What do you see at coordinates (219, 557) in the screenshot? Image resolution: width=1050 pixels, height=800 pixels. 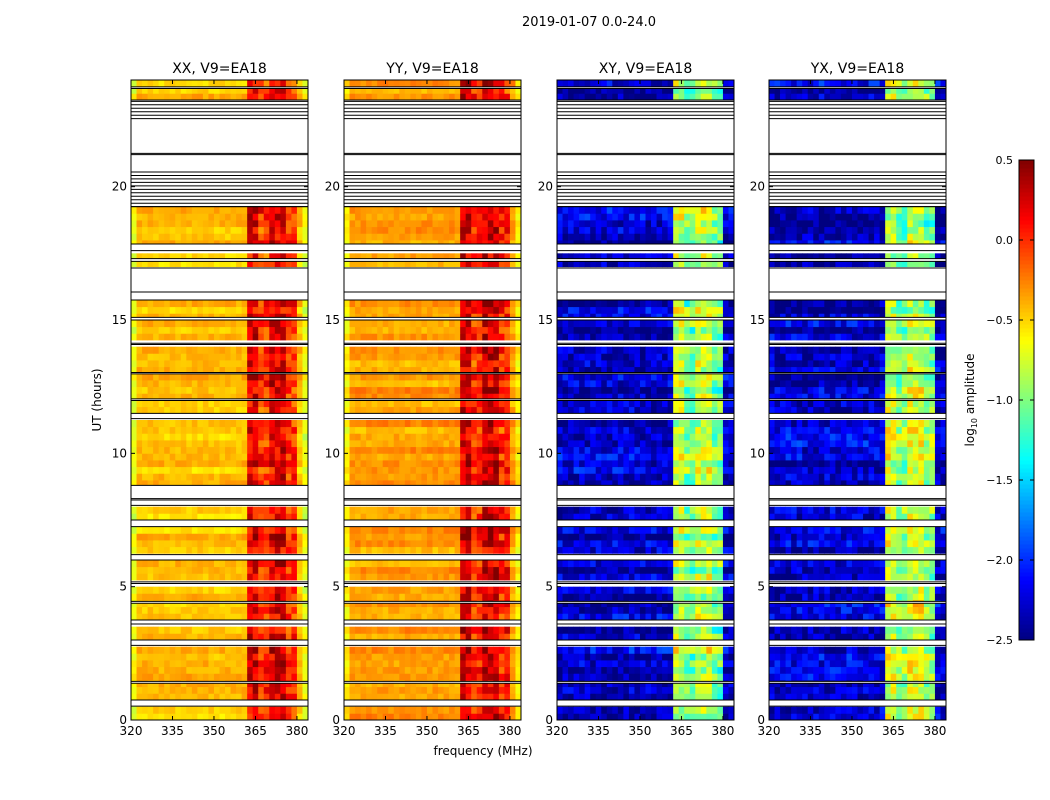 I see `flagged-band` at bounding box center [219, 557].